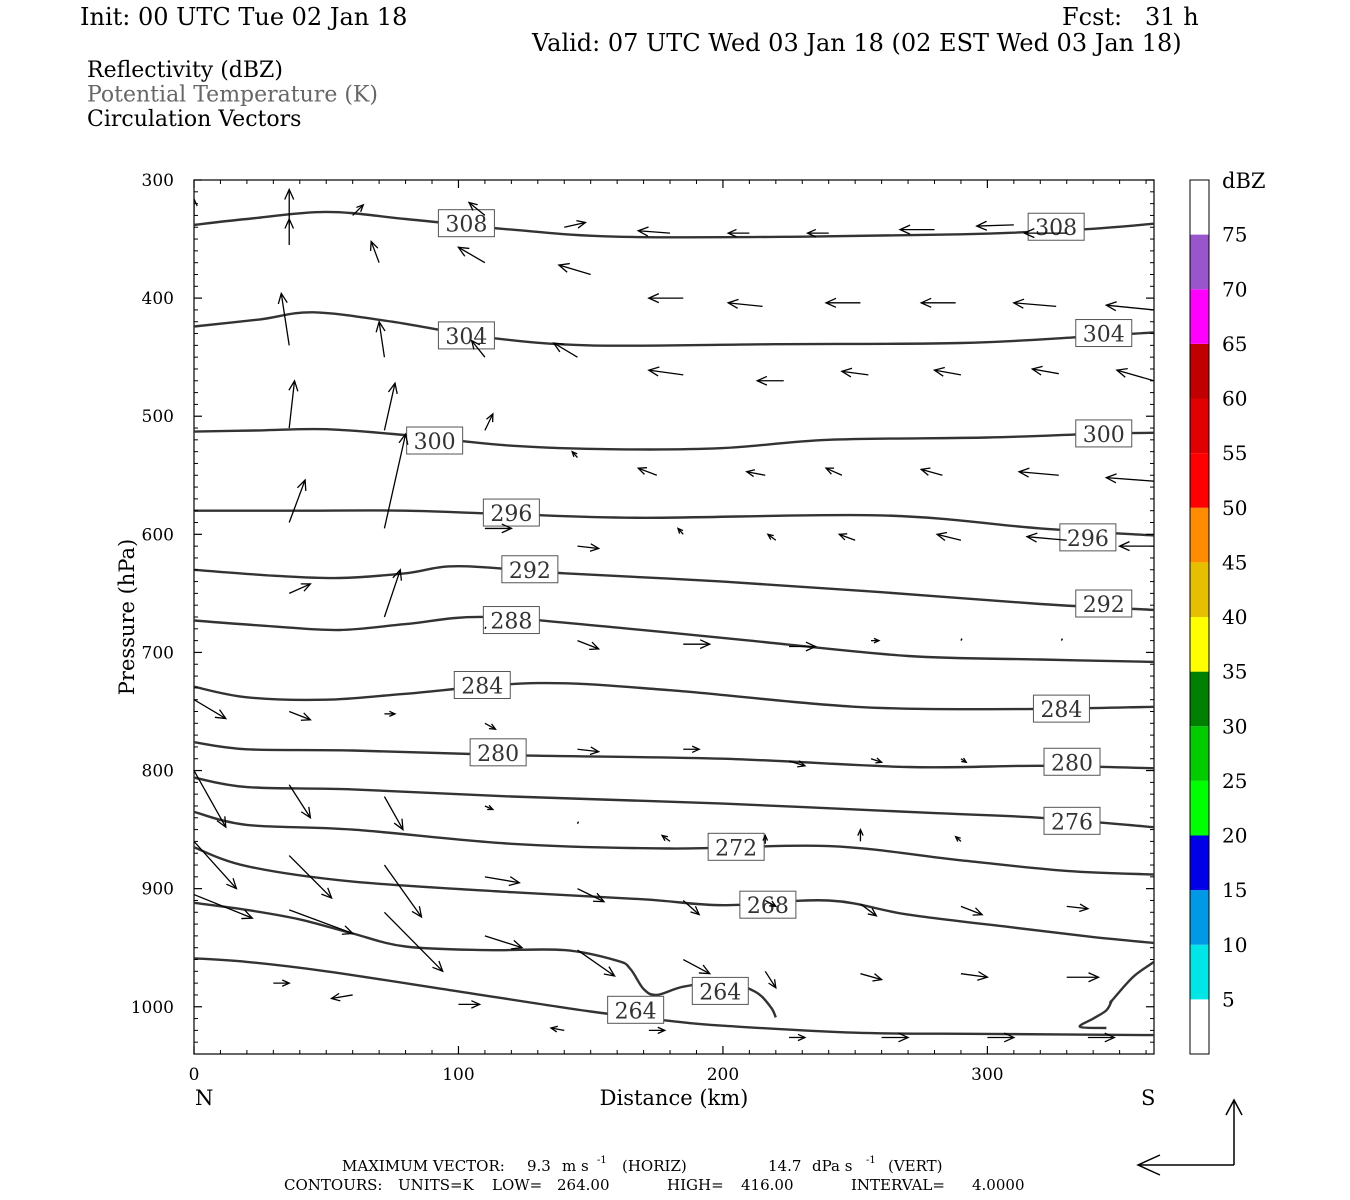  I want to click on colorbar-label: 20, so click(1234, 836).